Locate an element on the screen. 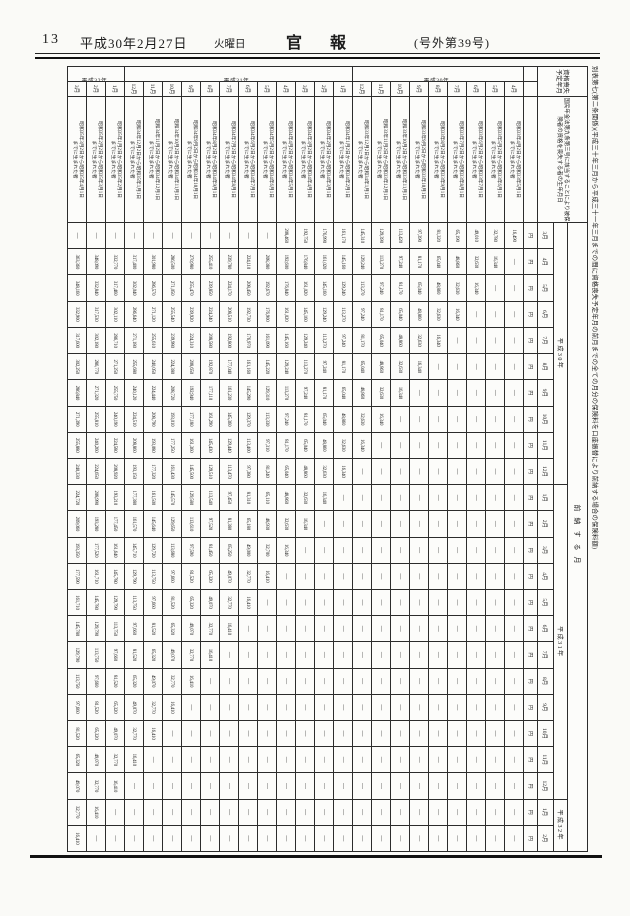 The width and height of the screenshot is (630, 916). loss-month-cell: 10月 is located at coordinates (400, 89).